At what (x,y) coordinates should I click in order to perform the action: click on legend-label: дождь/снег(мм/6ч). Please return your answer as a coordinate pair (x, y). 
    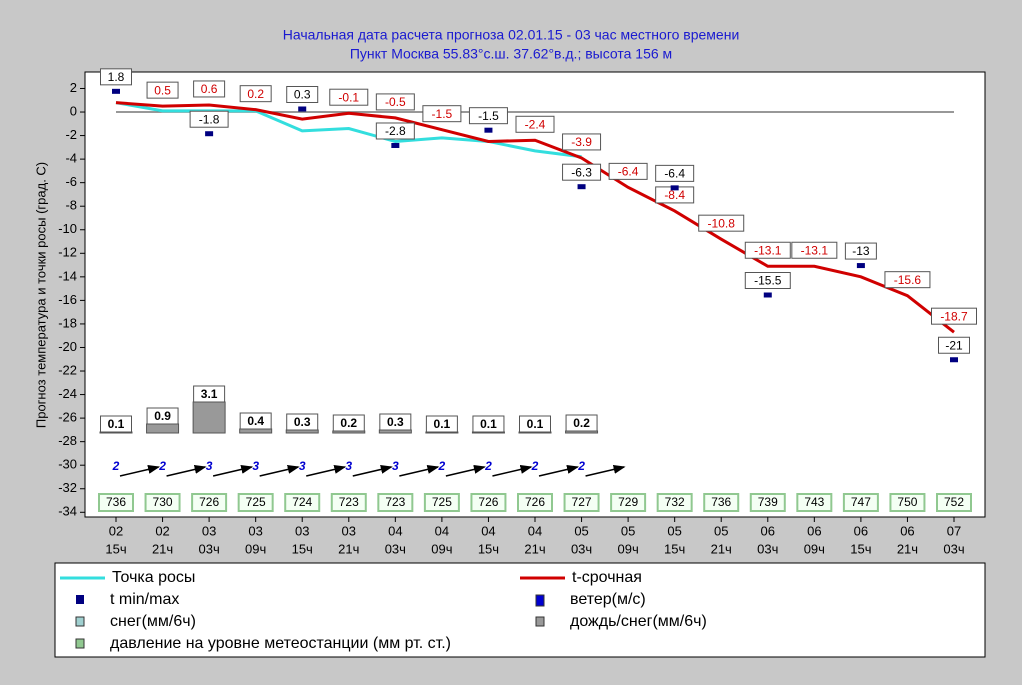
    Looking at the image, I should click on (638, 621).